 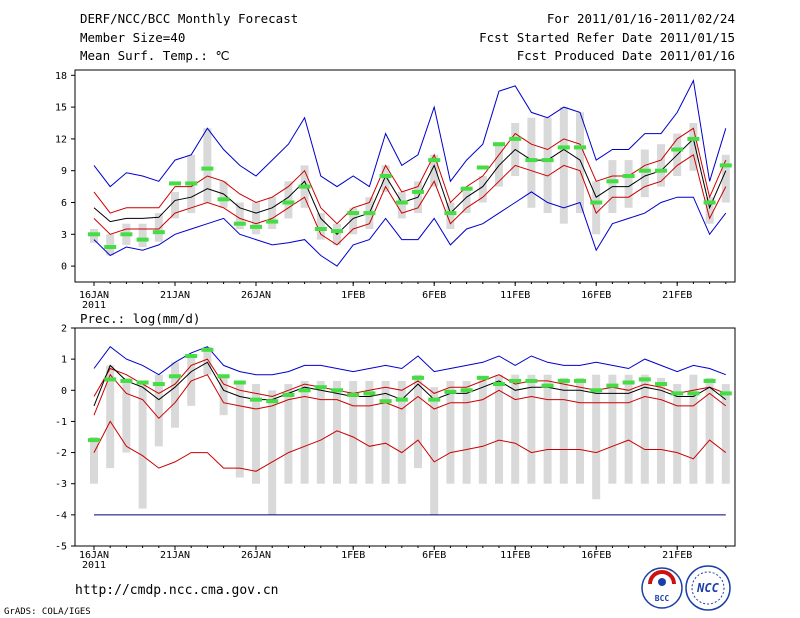 What do you see at coordinates (410, 446) in the screenshot?
I see `series-ensemble-min-line` at bounding box center [410, 446].